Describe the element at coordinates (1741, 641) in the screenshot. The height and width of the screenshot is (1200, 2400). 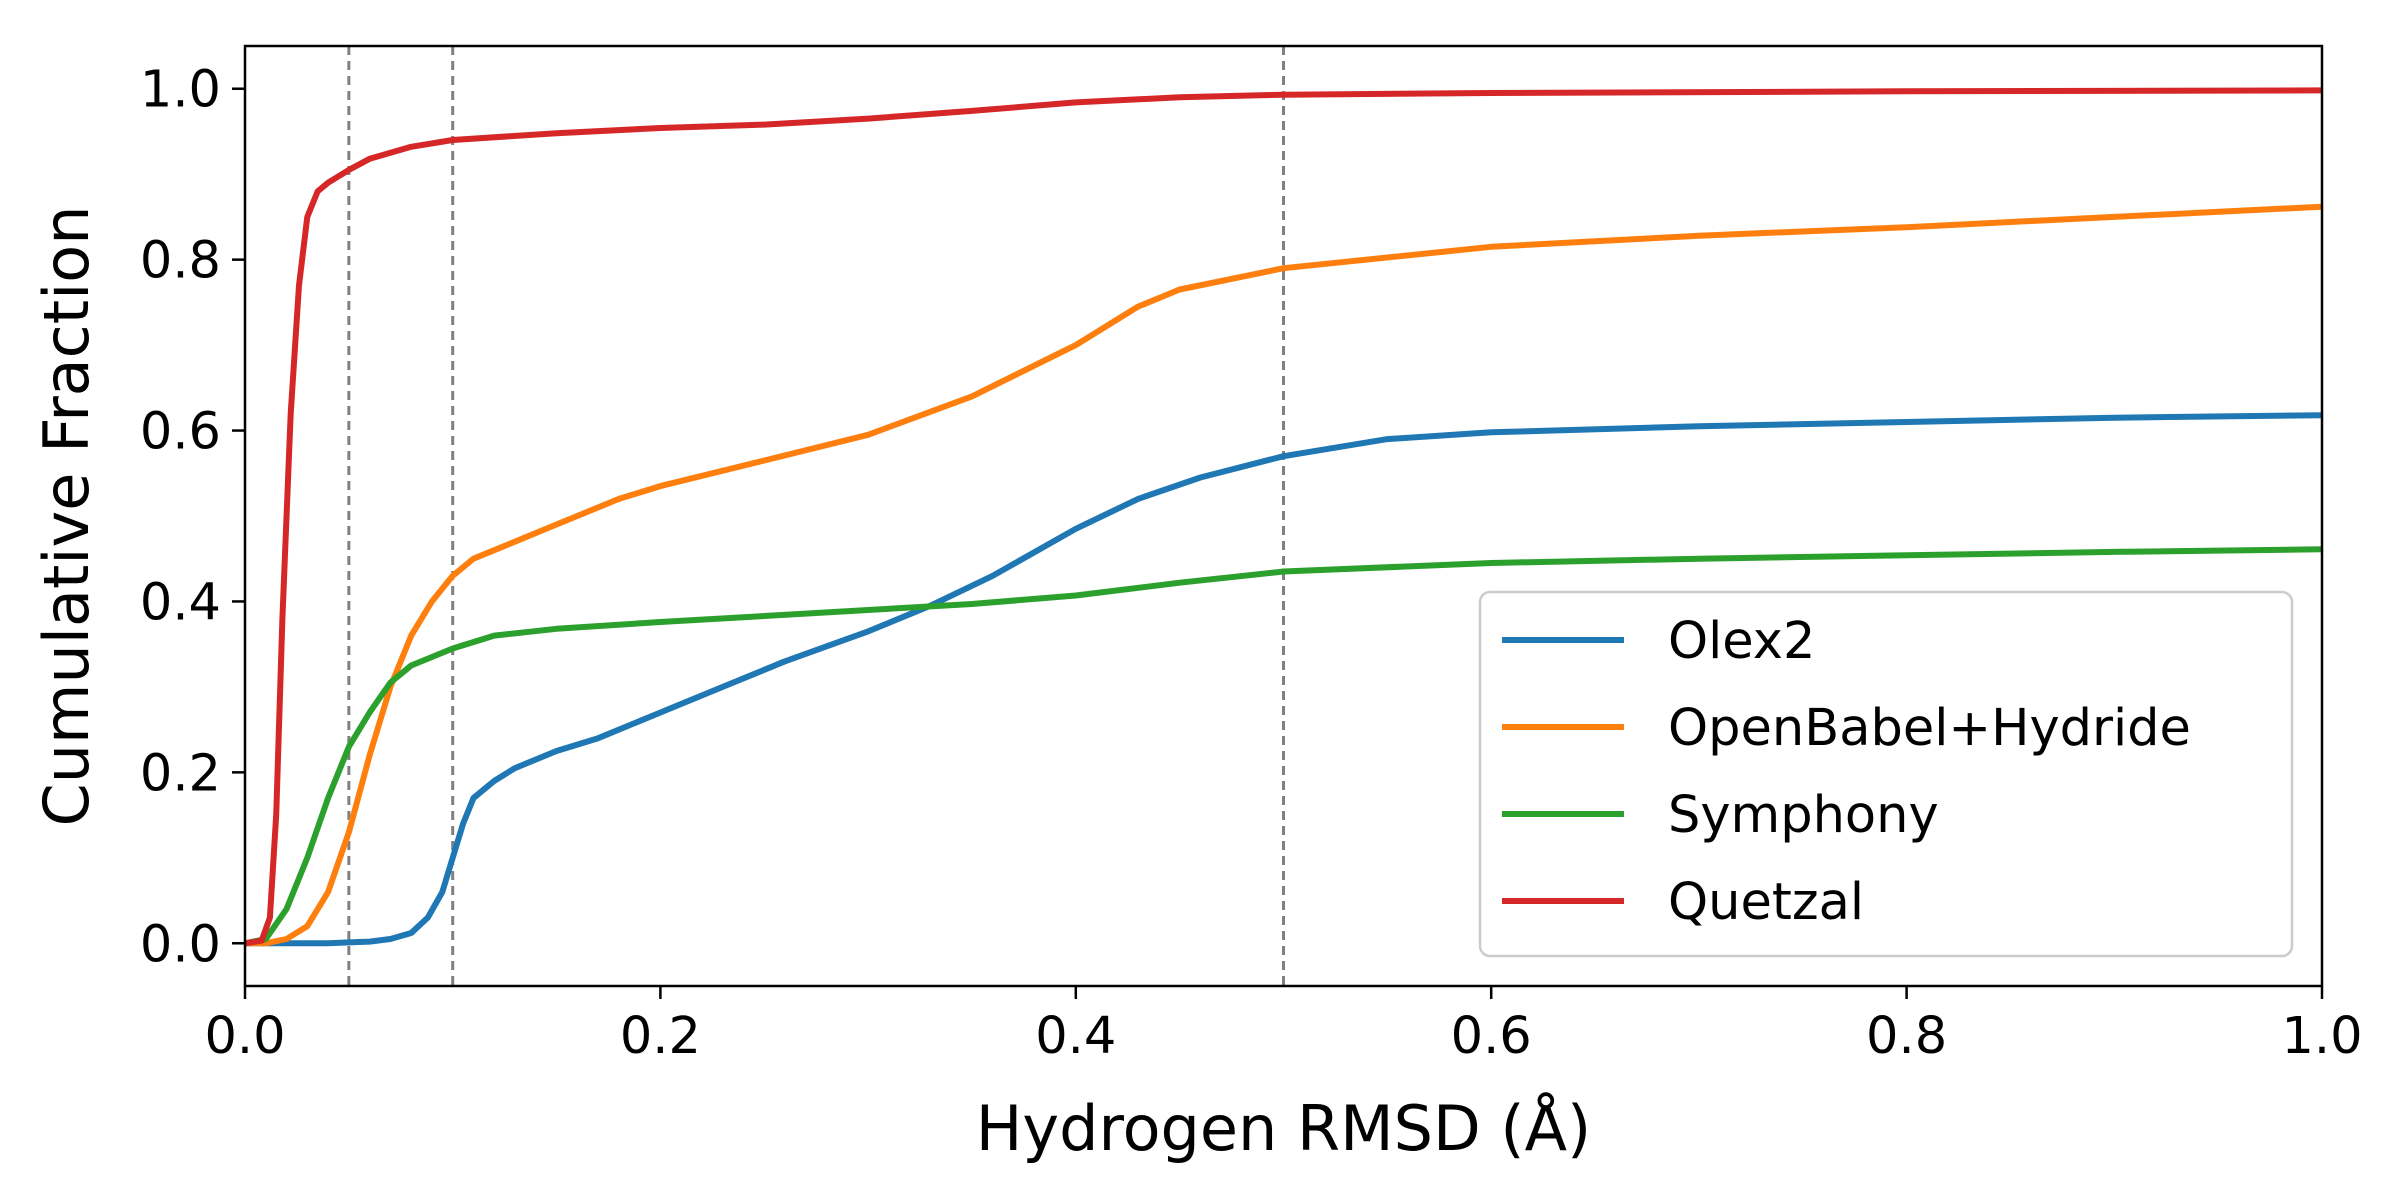
I see `legend-label-olex2: Olex2` at that location.